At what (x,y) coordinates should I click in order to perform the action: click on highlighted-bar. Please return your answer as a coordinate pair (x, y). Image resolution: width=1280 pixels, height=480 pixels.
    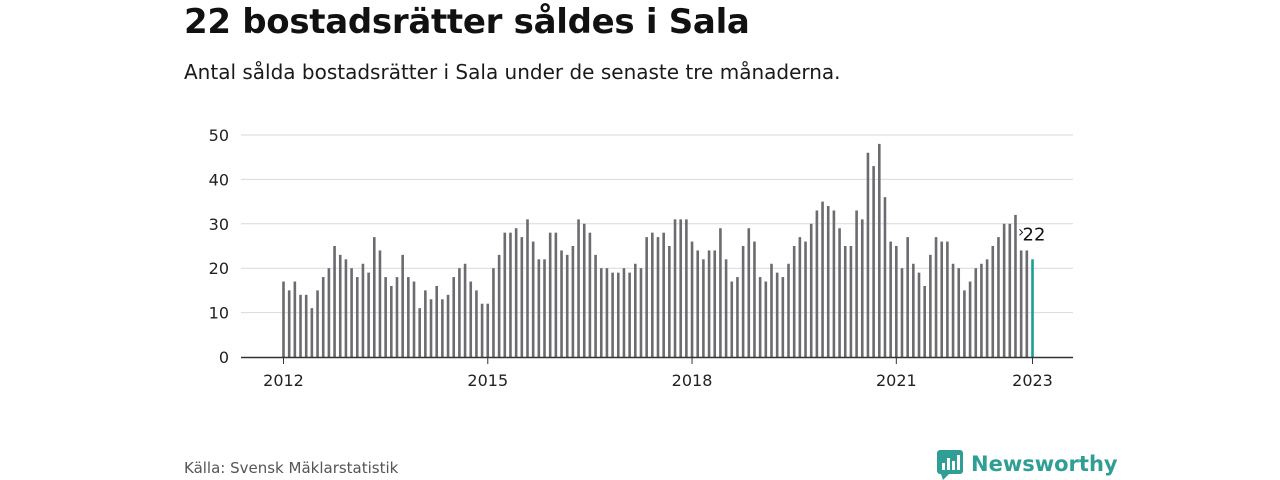
    Looking at the image, I should click on (1032, 308).